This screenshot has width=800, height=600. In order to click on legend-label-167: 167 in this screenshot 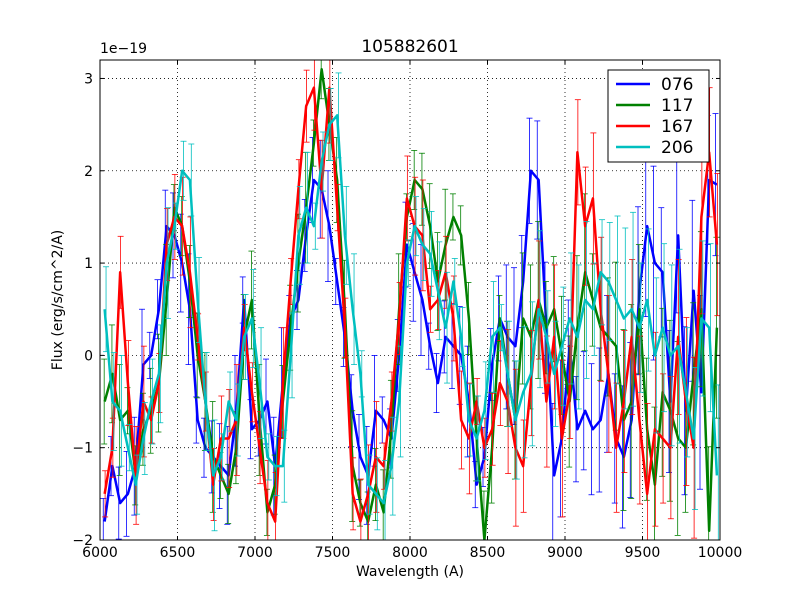, I will do `click(677, 127)`.